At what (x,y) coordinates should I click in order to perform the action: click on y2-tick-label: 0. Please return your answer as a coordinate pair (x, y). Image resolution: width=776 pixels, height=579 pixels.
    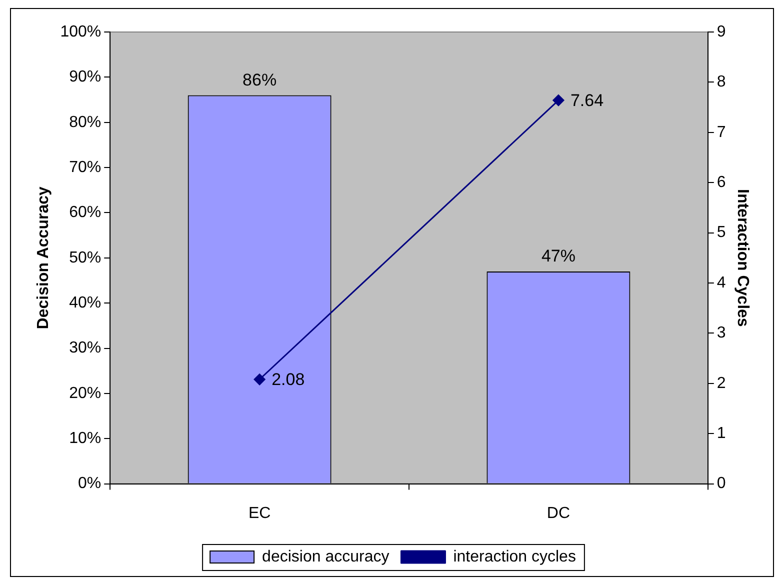
    Looking at the image, I should click on (721, 483).